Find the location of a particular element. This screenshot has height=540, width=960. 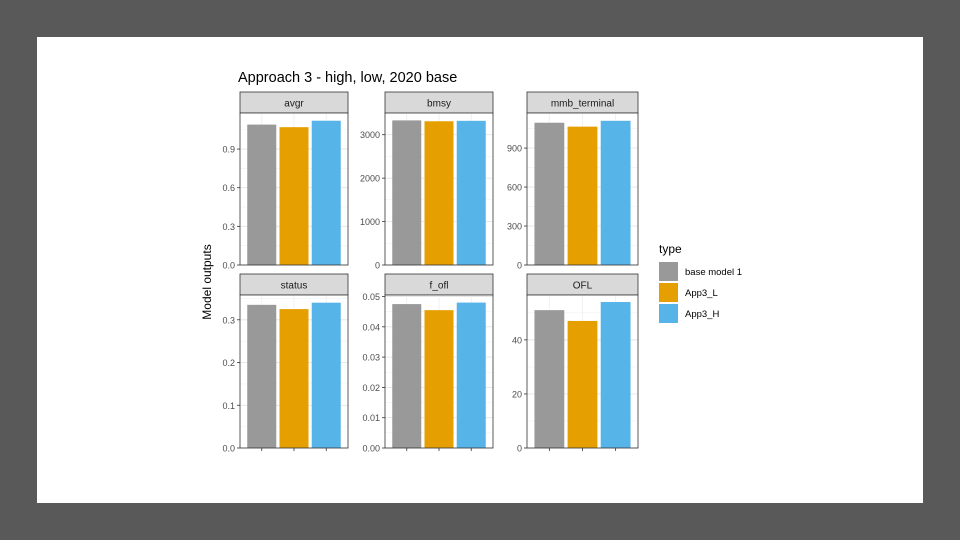

y-tick-label: 0.01 is located at coordinates (371, 418).